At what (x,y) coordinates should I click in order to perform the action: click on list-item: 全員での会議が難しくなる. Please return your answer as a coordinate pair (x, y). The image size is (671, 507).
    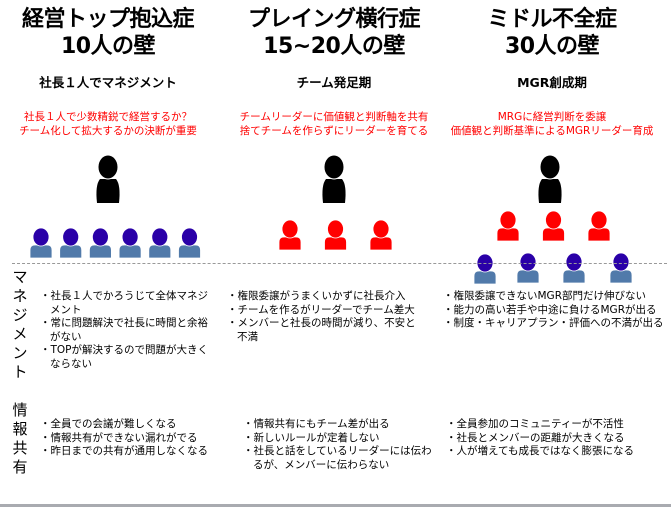
    Looking at the image, I should click on (135, 425).